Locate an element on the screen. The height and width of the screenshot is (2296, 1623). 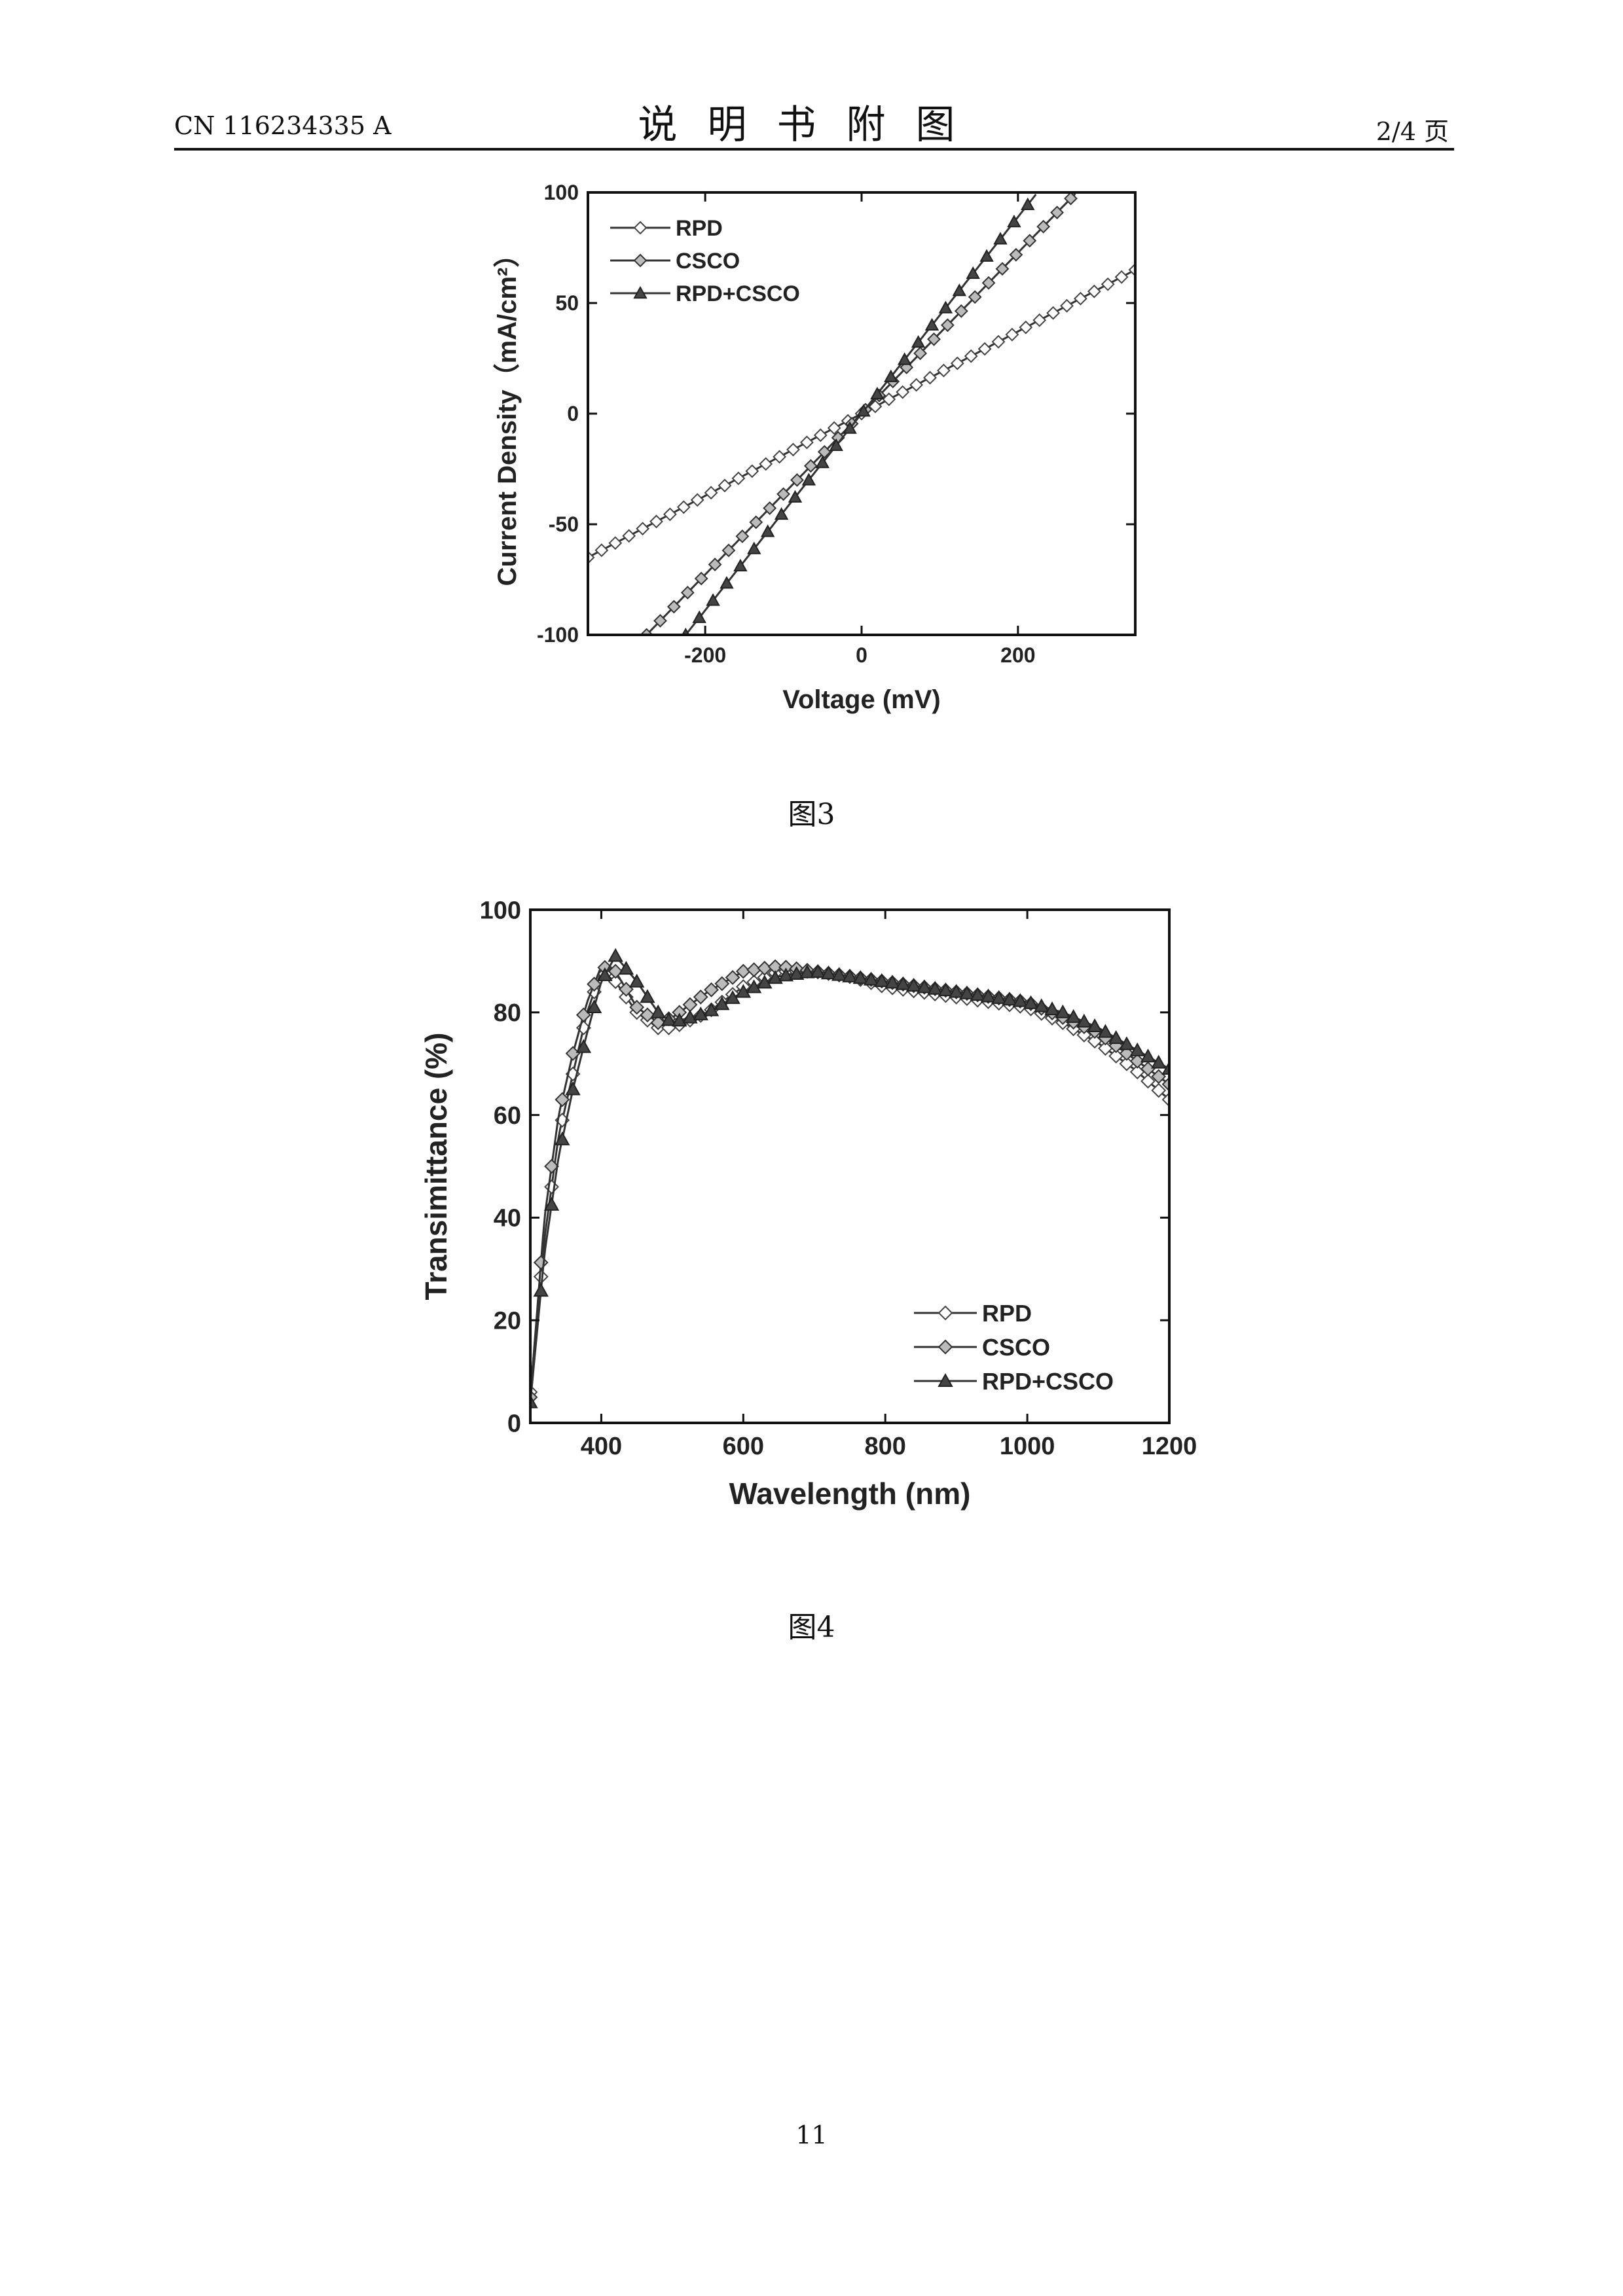
legend-label: RPD is located at coordinates (699, 228).